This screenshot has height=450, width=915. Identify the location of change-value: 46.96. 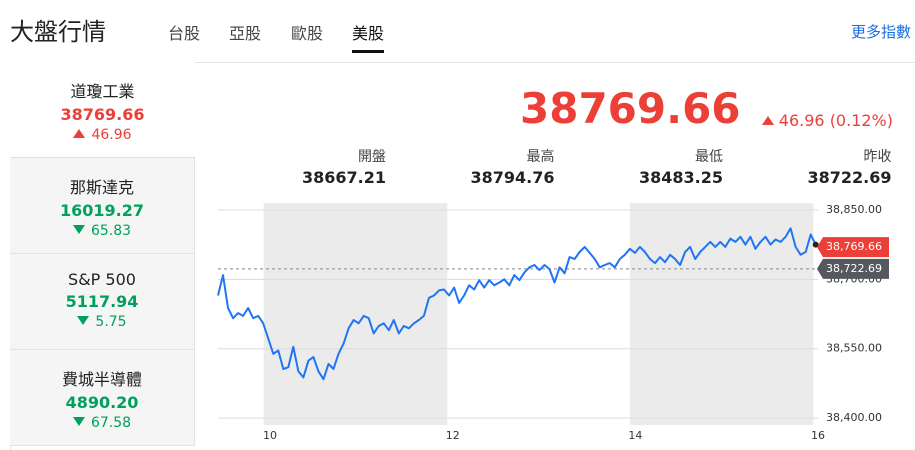
(111, 135).